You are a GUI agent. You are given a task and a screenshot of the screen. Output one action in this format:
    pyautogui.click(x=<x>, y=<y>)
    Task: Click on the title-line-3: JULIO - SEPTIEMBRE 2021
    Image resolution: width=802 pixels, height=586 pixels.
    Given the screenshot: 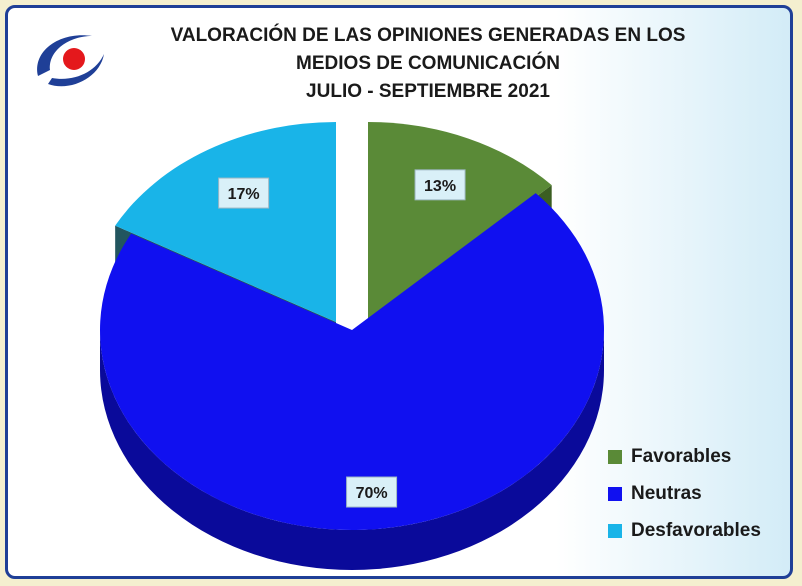 What is the action you would take?
    pyautogui.click(x=428, y=91)
    